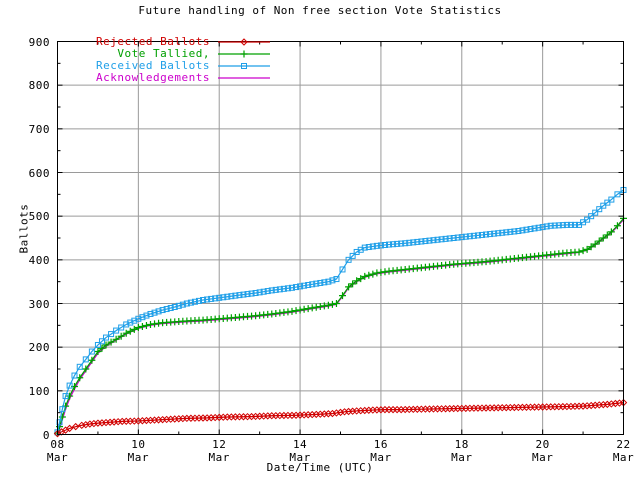 This screenshot has width=640, height=480. Describe the element at coordinates (542, 444) in the screenshot. I see `x-tick-day: 20` at that location.